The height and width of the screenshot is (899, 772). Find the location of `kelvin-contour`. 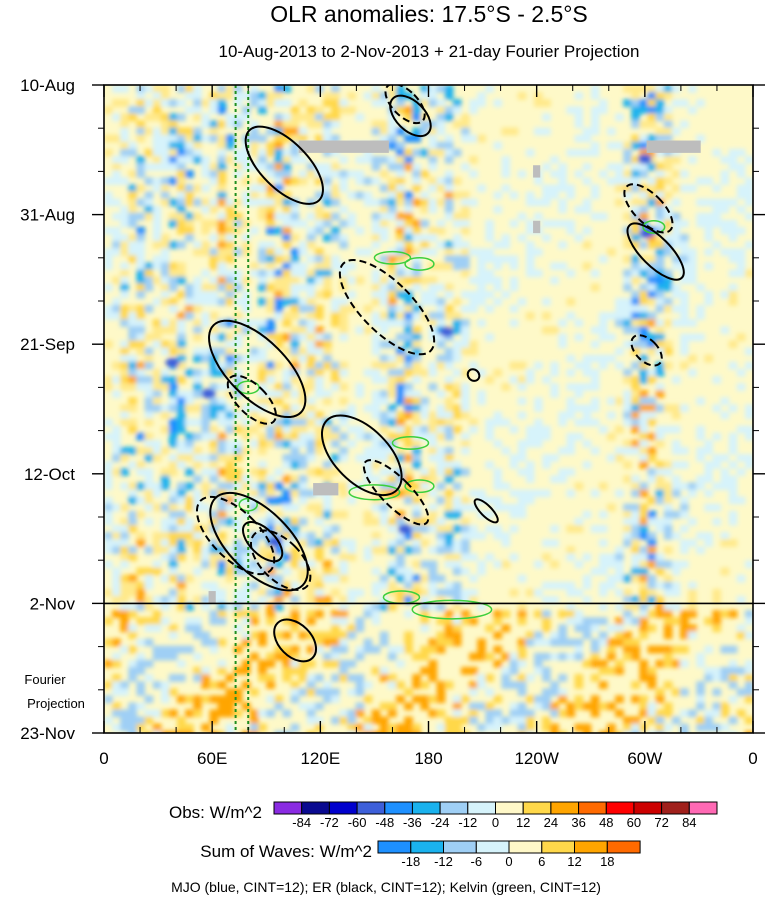

kelvin-contour is located at coordinates (419, 264).